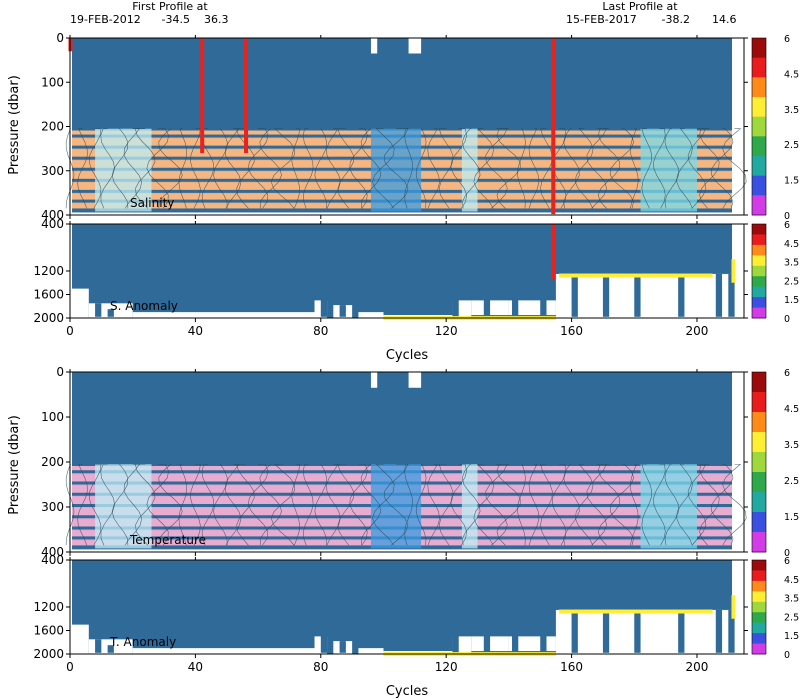 This screenshot has width=800, height=700. I want to click on anomaly-marker, so click(636, 275).